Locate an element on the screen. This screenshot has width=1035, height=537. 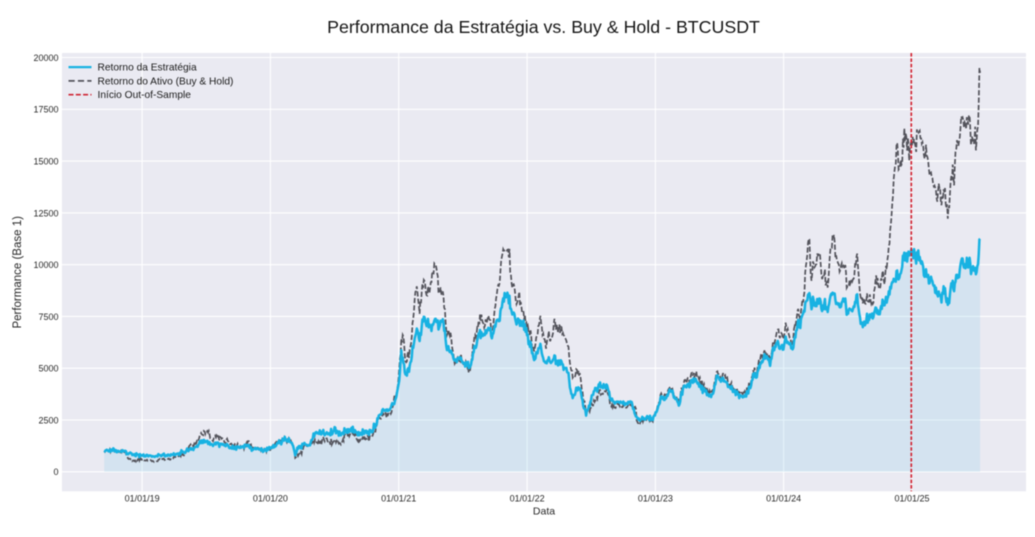
svg-text: 01/01/23 is located at coordinates (655, 499).